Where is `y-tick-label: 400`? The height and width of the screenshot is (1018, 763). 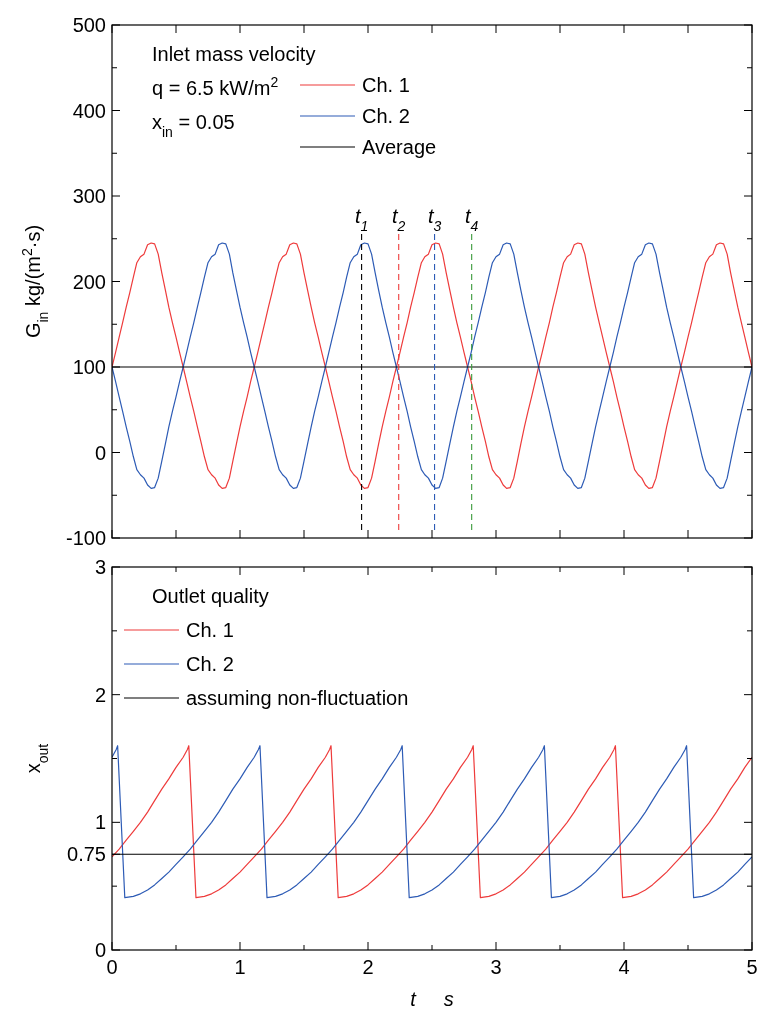
y-tick-label: 400 is located at coordinates (89, 110).